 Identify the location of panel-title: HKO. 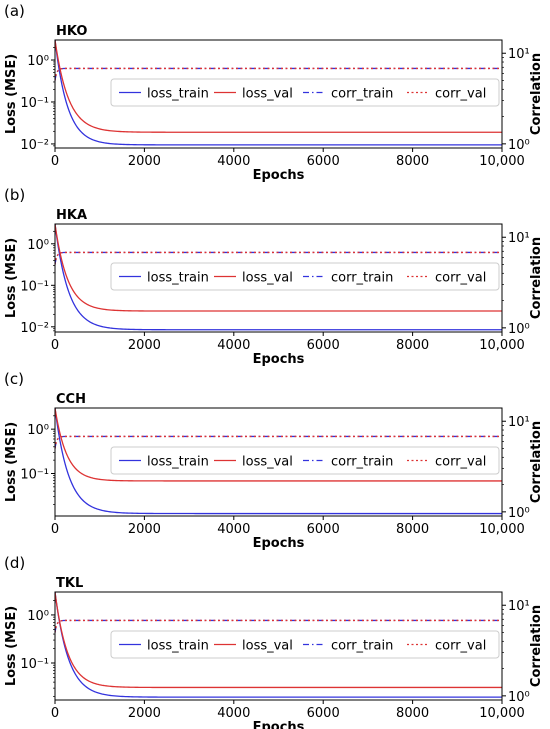
(71, 31).